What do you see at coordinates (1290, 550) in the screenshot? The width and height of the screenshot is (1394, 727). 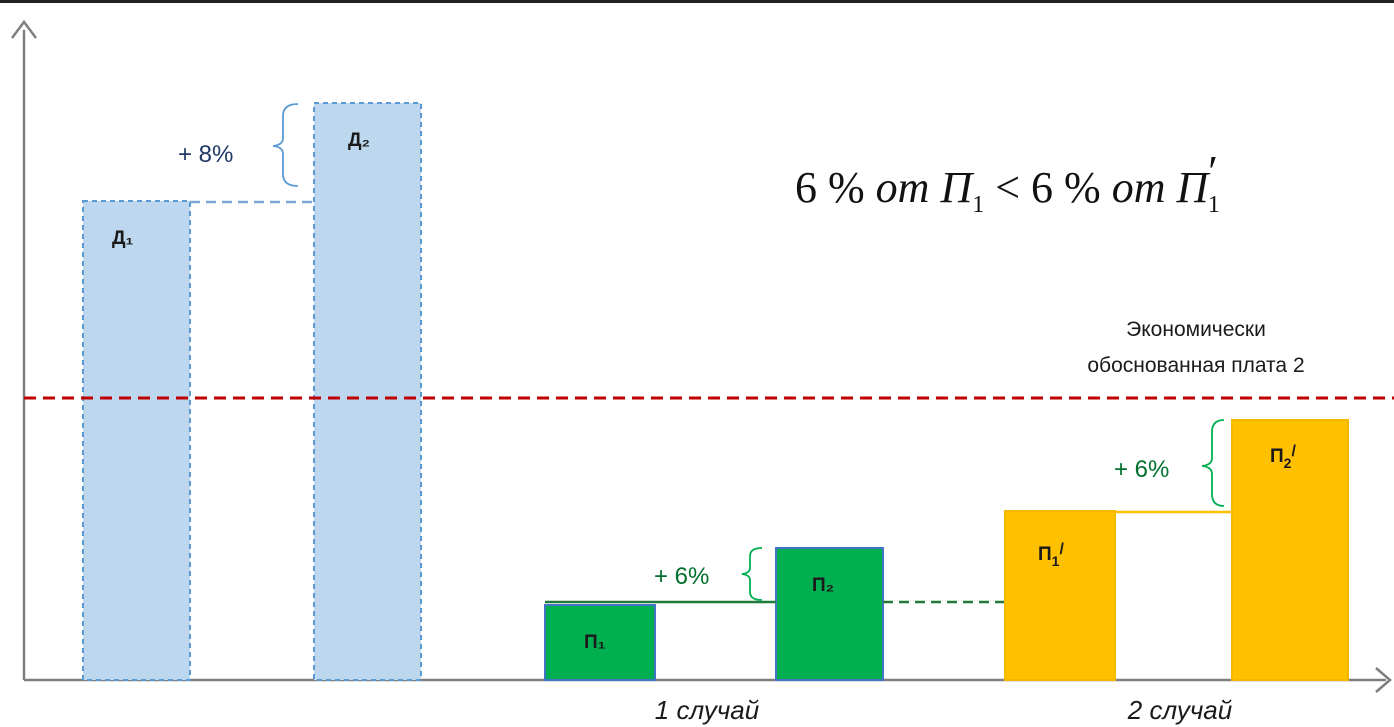 I see `bar-p2-prime` at bounding box center [1290, 550].